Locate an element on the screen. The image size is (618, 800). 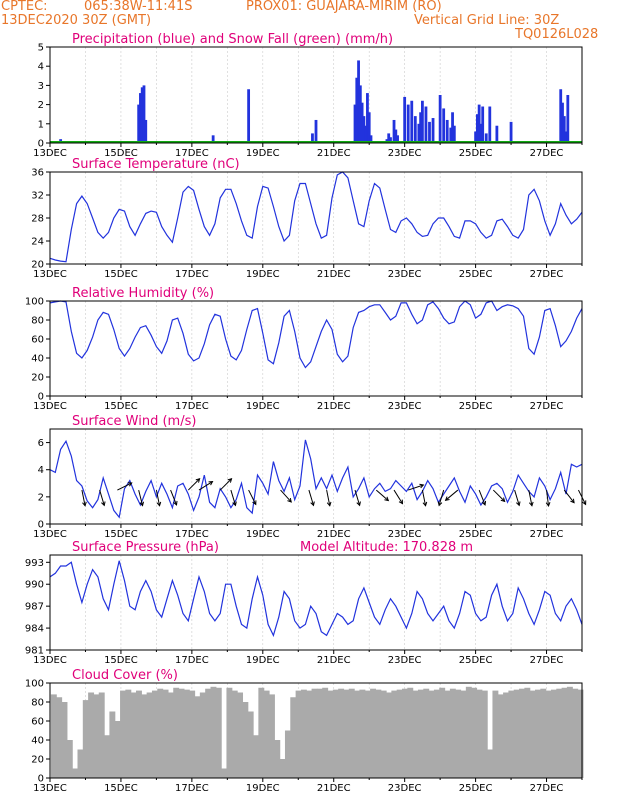
temp-xtick-label: 17DEC is located at coordinates (192, 274).